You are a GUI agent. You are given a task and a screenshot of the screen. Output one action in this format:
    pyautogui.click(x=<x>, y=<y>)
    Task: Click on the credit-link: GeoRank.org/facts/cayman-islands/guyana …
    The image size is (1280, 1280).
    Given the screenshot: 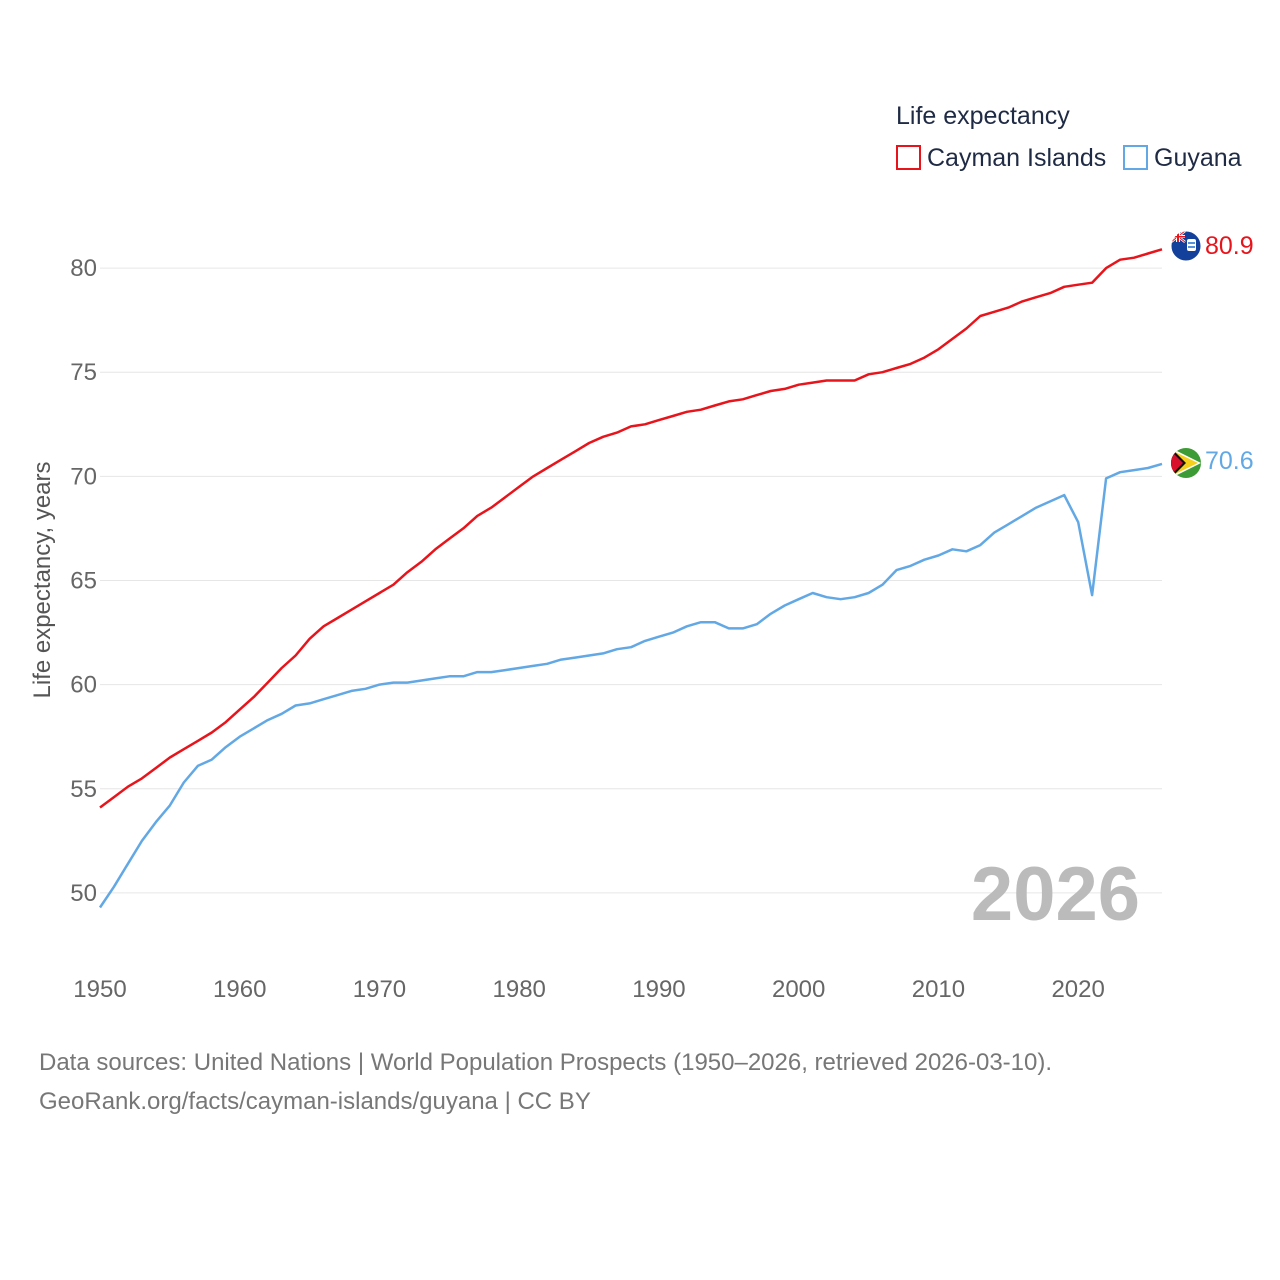 What is the action you would take?
    pyautogui.click(x=315, y=1101)
    